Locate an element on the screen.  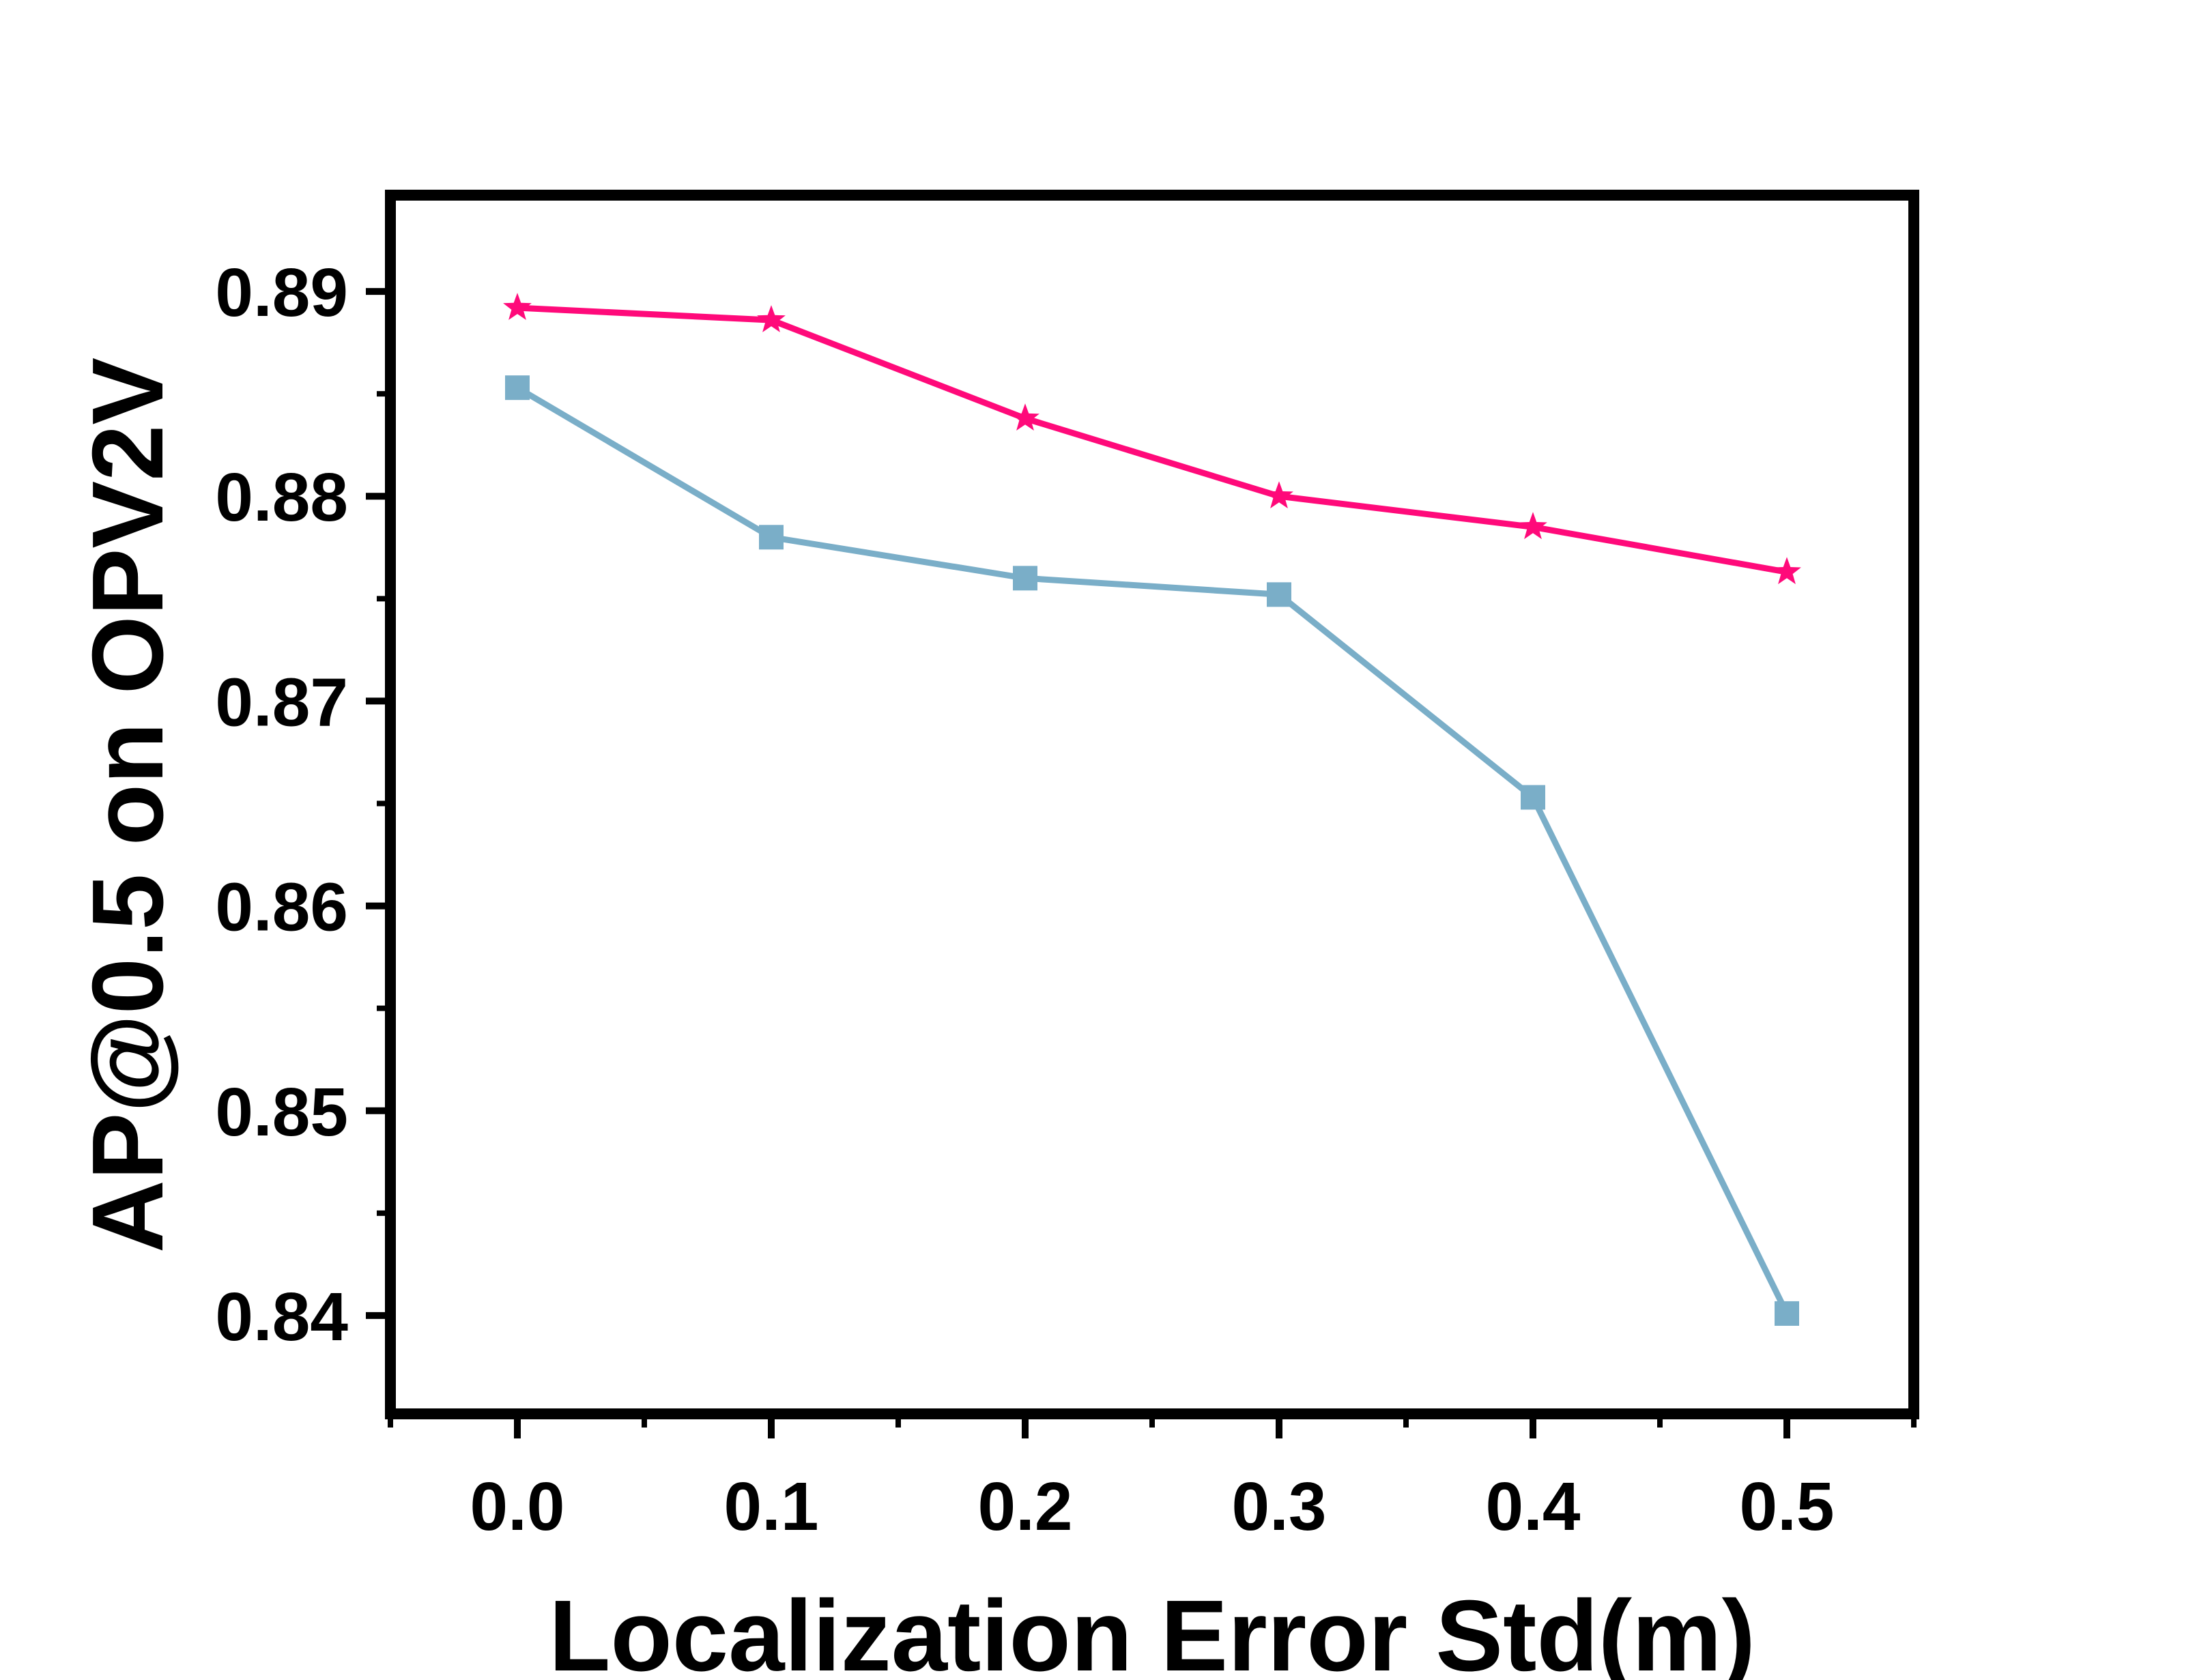
x-tick-label: 0.4 is located at coordinates (1532, 1506).